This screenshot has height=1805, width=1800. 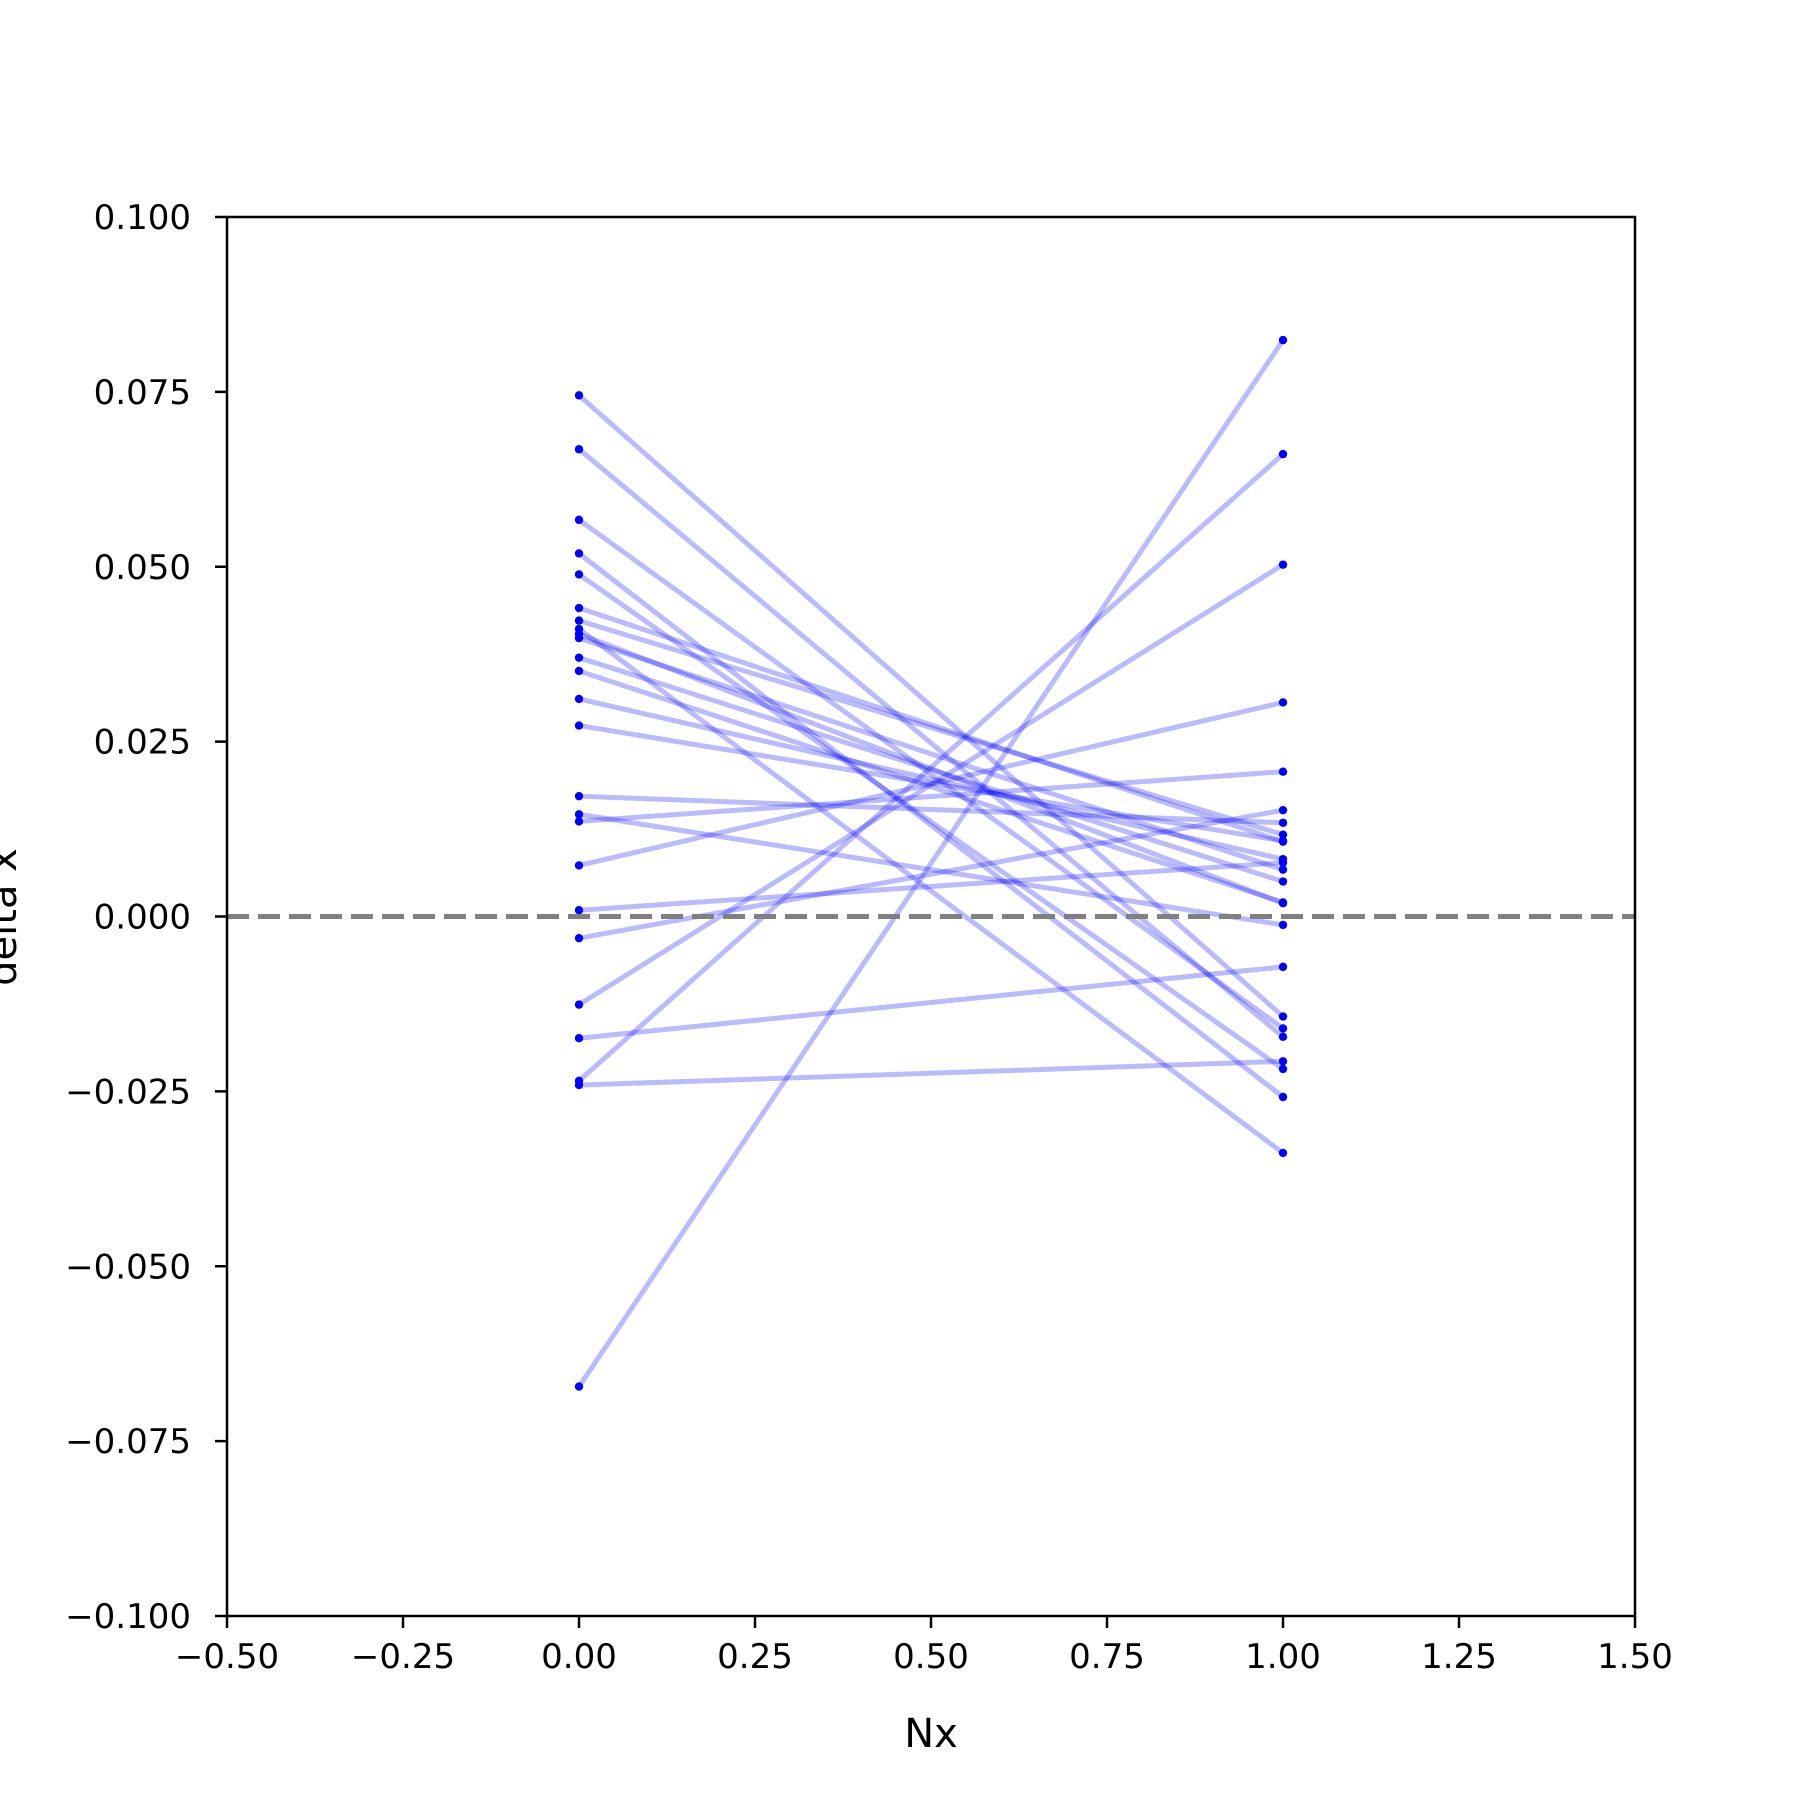 I want to click on x-tick-label: −0.50, so click(x=227, y=1657).